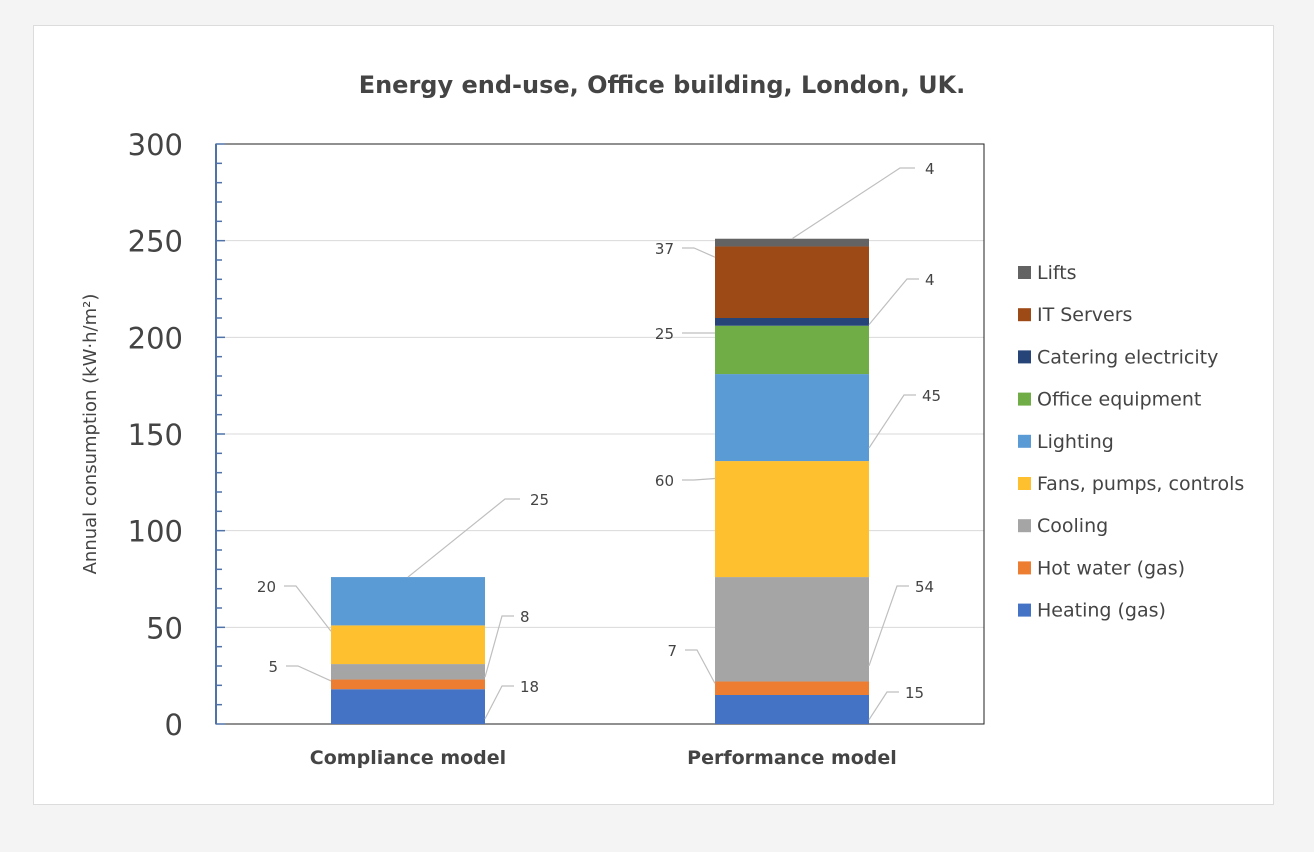  Describe the element at coordinates (155, 145) in the screenshot. I see `y-tick-label: 300` at that location.